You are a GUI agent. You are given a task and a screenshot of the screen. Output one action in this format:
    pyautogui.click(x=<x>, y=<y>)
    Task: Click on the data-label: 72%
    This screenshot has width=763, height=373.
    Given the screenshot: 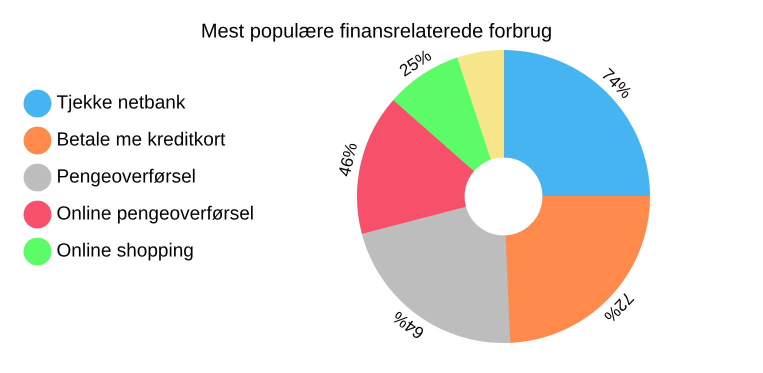 What is the action you would take?
    pyautogui.click(x=619, y=307)
    